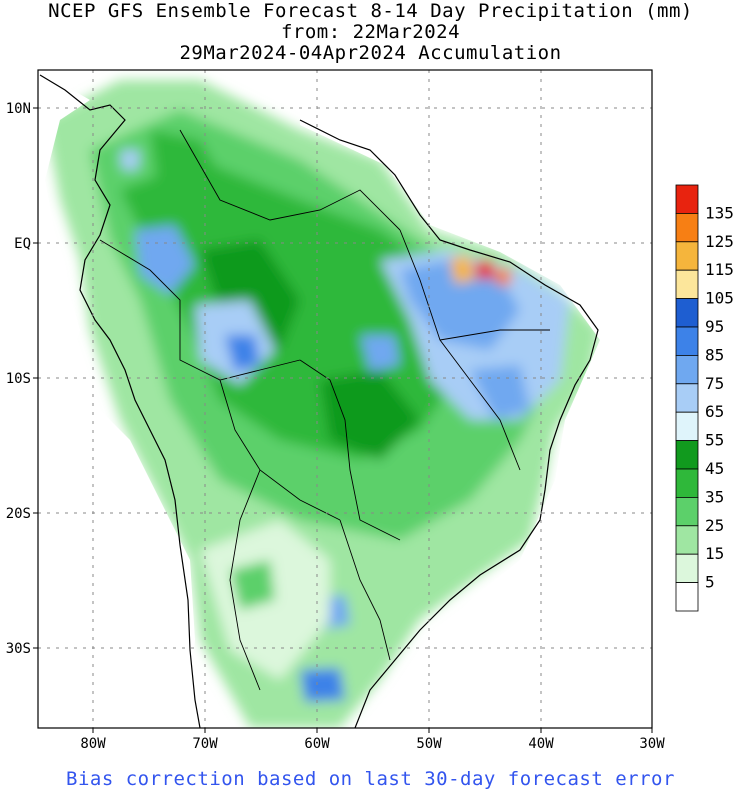 The width and height of the screenshot is (741, 792). I want to click on lat-label-eq: EQ, so click(22, 244).